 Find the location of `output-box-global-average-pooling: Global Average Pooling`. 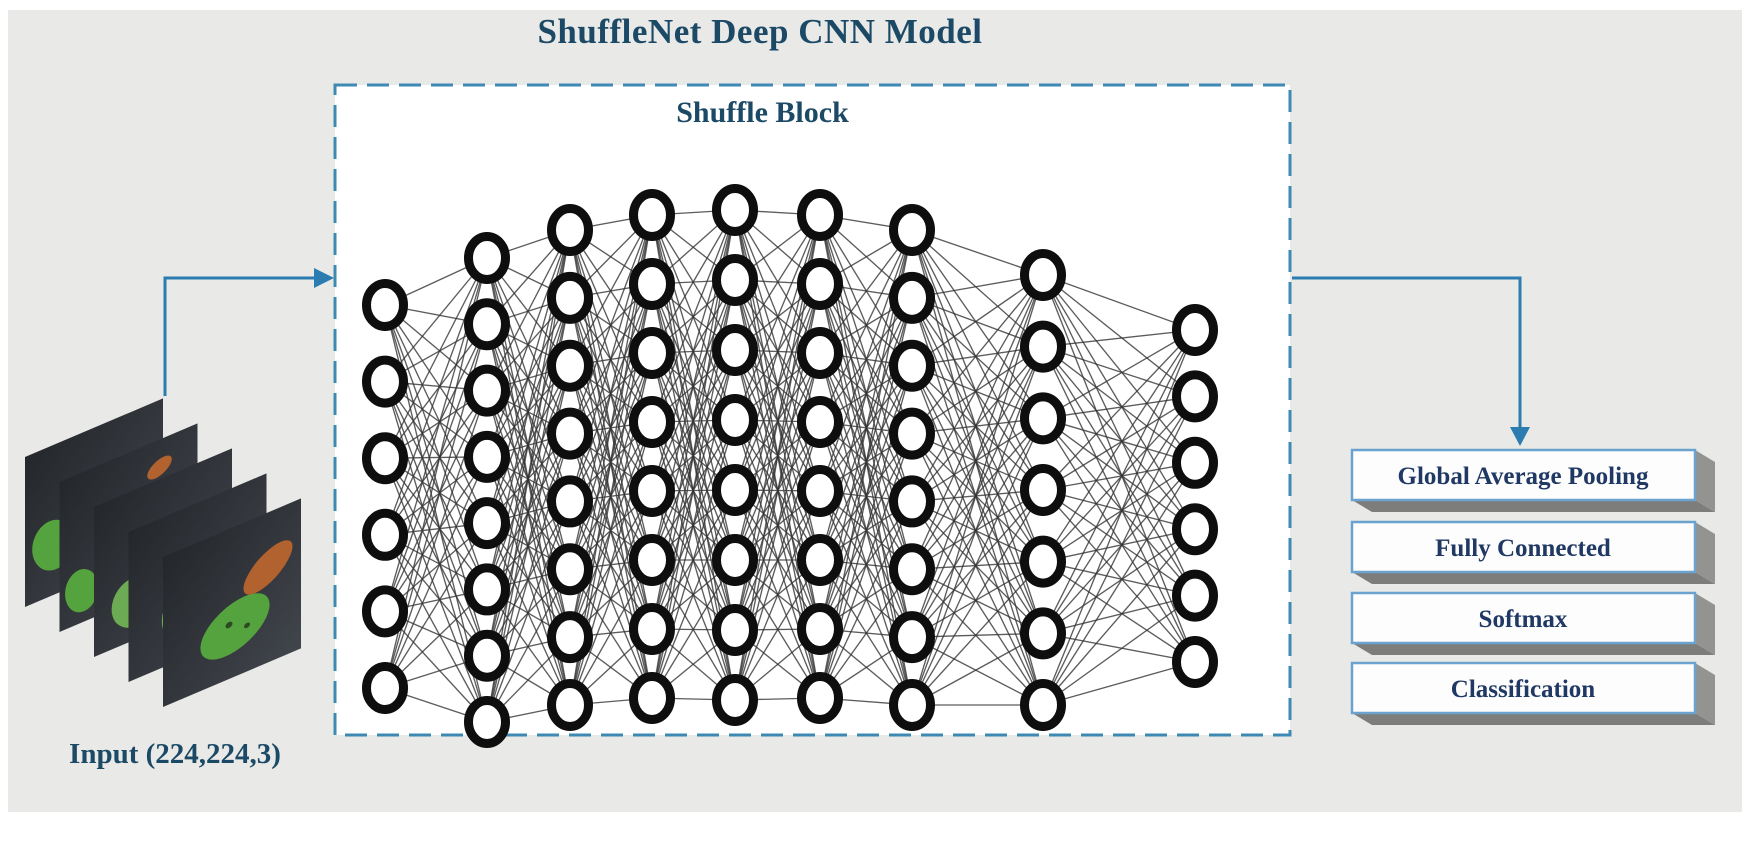

output-box-global-average-pooling: Global Average Pooling is located at coordinates (1532, 480).